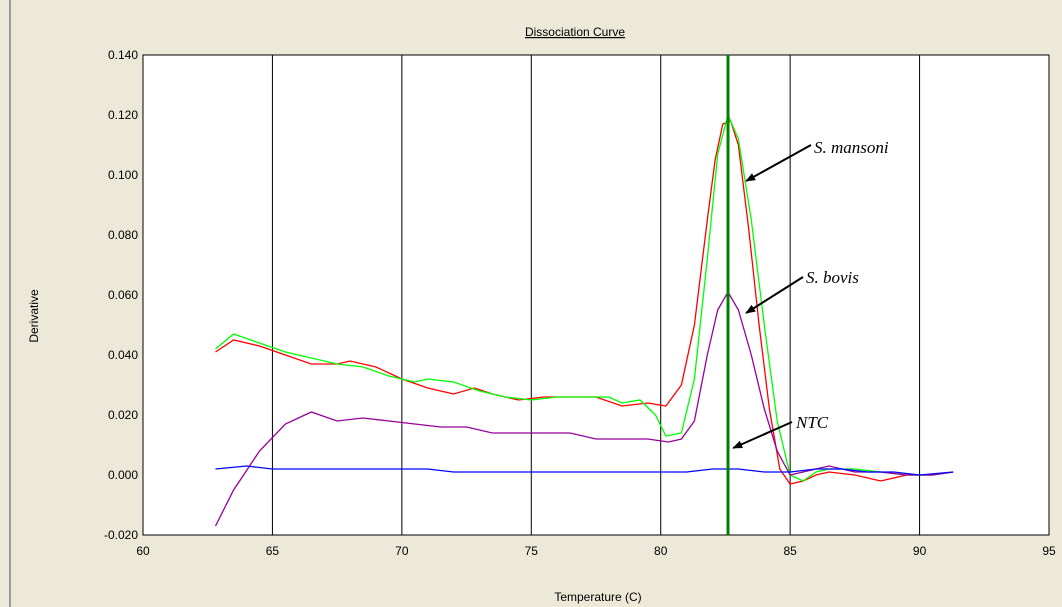 This screenshot has width=1062, height=607. Describe the element at coordinates (123, 175) in the screenshot. I see `y-tick-label: 0.100` at that location.